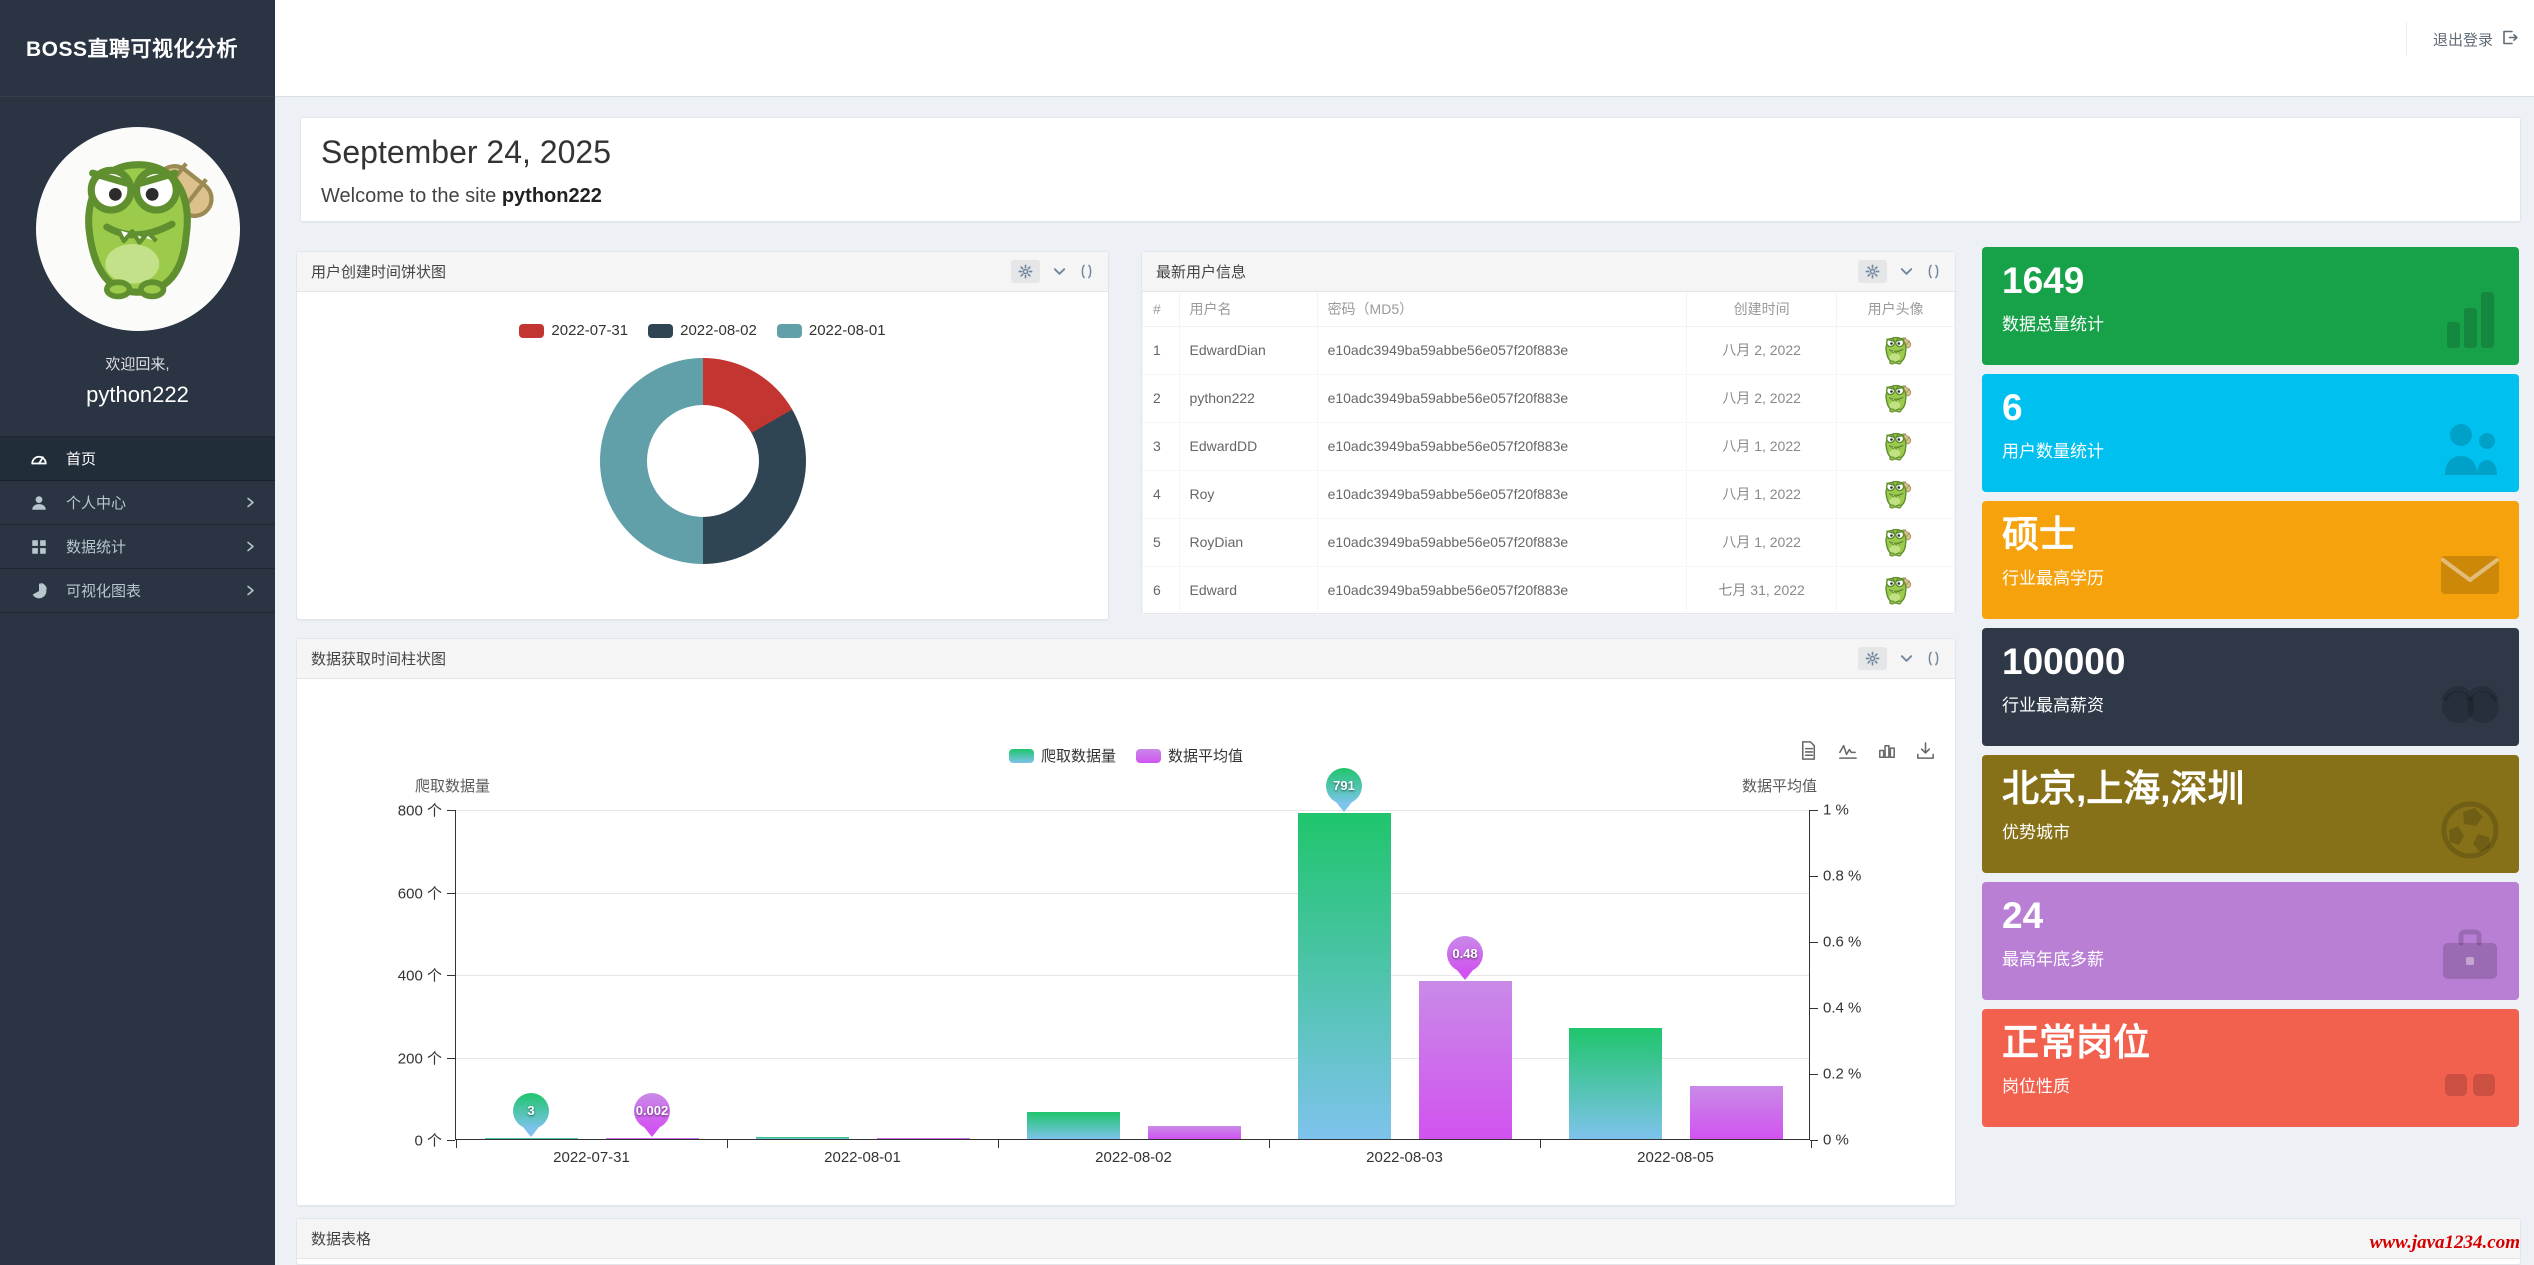 The width and height of the screenshot is (2534, 1265). I want to click on right-axis-tick-label: 0 %, so click(1836, 1140).